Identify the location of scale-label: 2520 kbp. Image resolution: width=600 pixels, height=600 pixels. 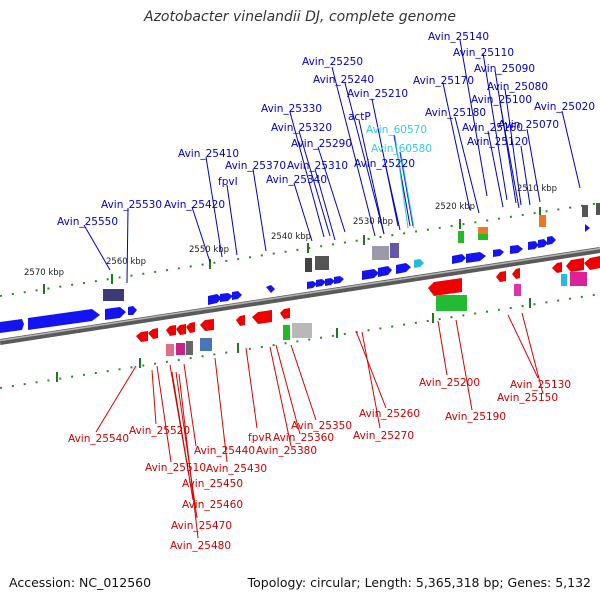
(455, 207).